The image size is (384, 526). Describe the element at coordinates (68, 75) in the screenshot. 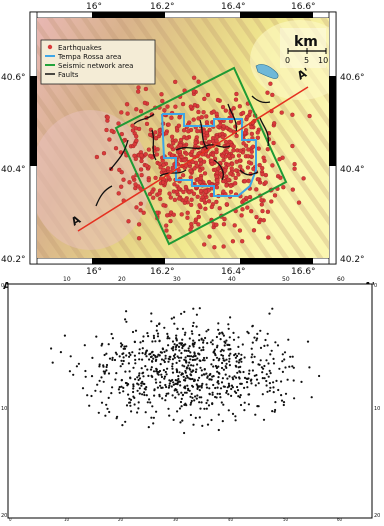

I see `legend-faults: Faults` at that location.